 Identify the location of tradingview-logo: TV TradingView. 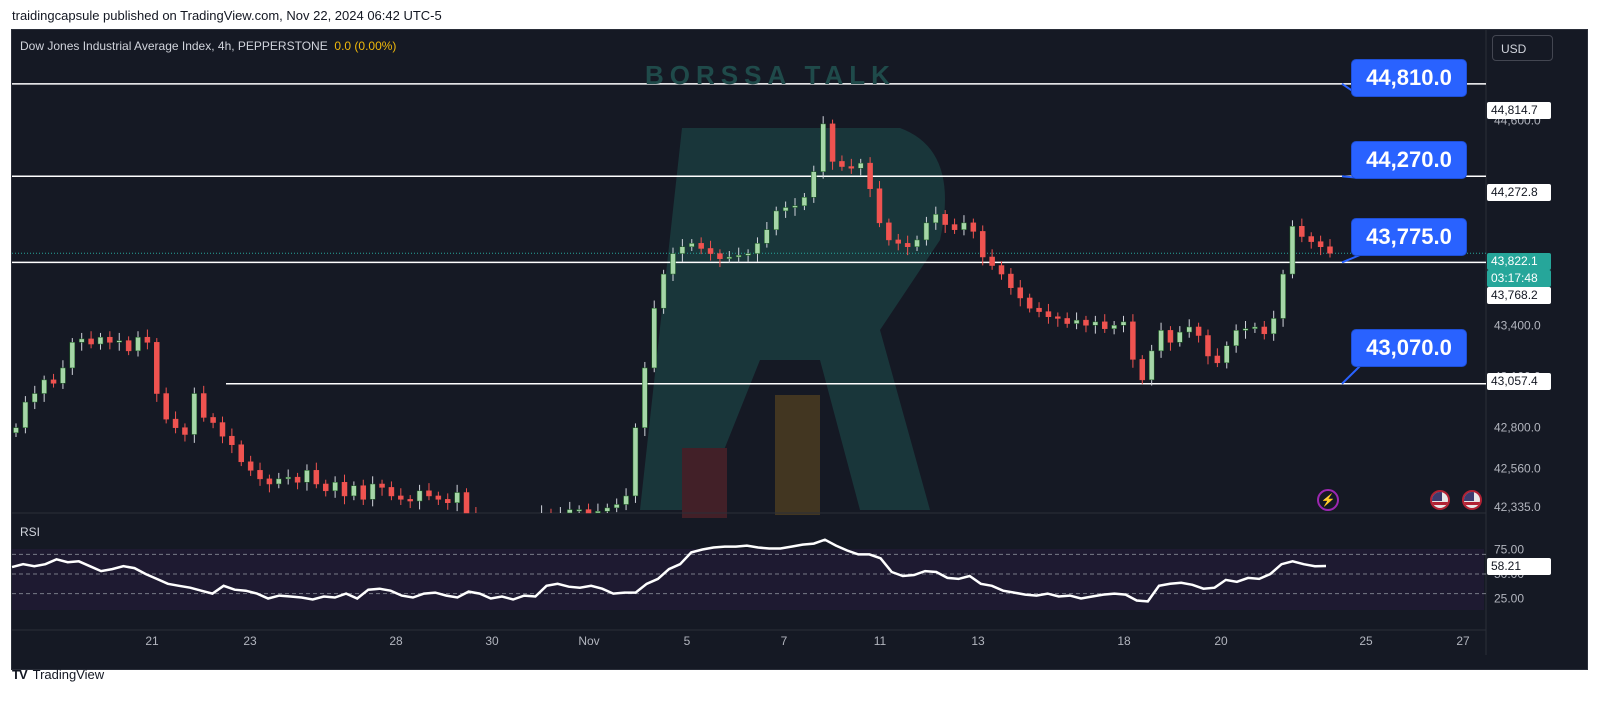
(58, 674).